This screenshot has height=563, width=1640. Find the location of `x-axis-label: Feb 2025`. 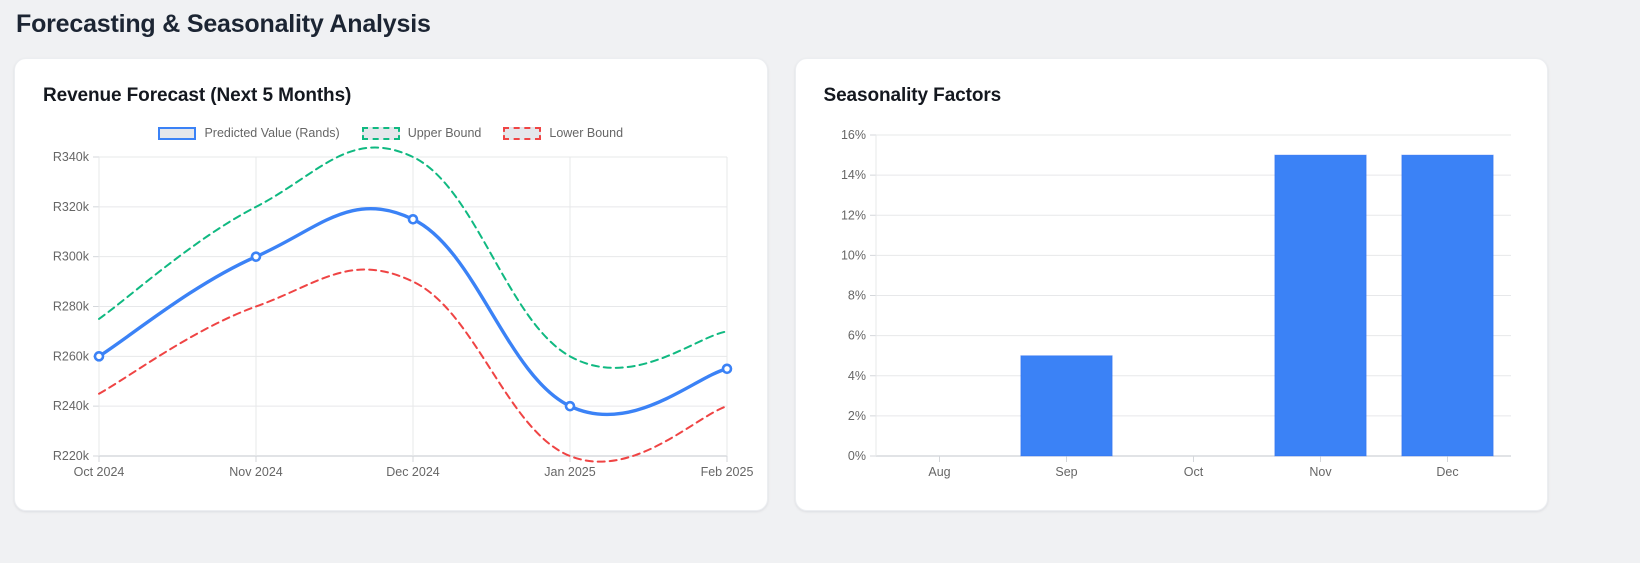

x-axis-label: Feb 2025 is located at coordinates (727, 472).